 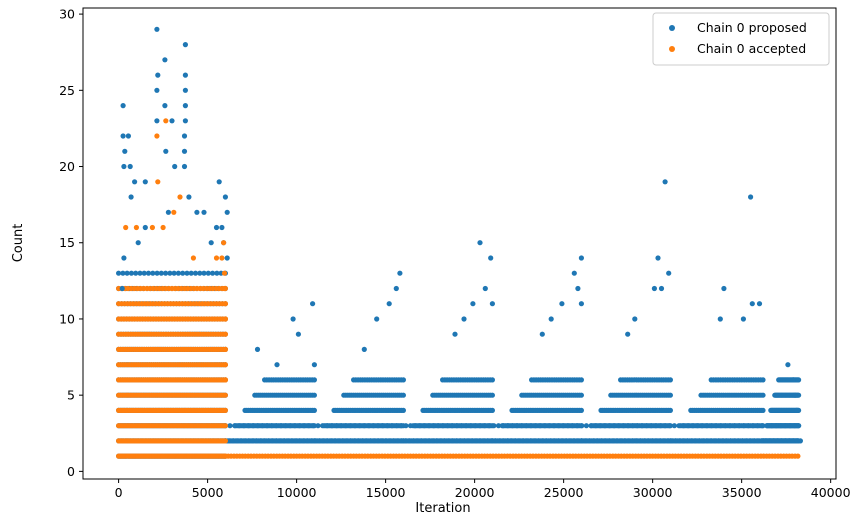 What do you see at coordinates (67, 166) in the screenshot?
I see `y-tick-label: 20` at bounding box center [67, 166].